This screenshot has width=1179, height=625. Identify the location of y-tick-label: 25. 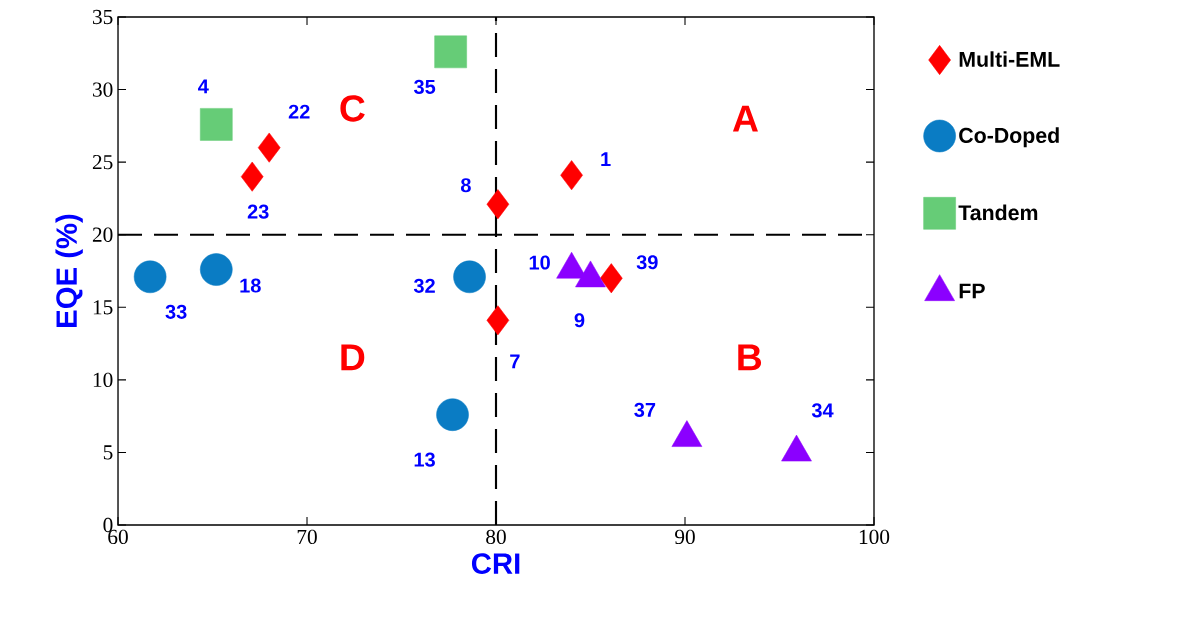
(102, 162).